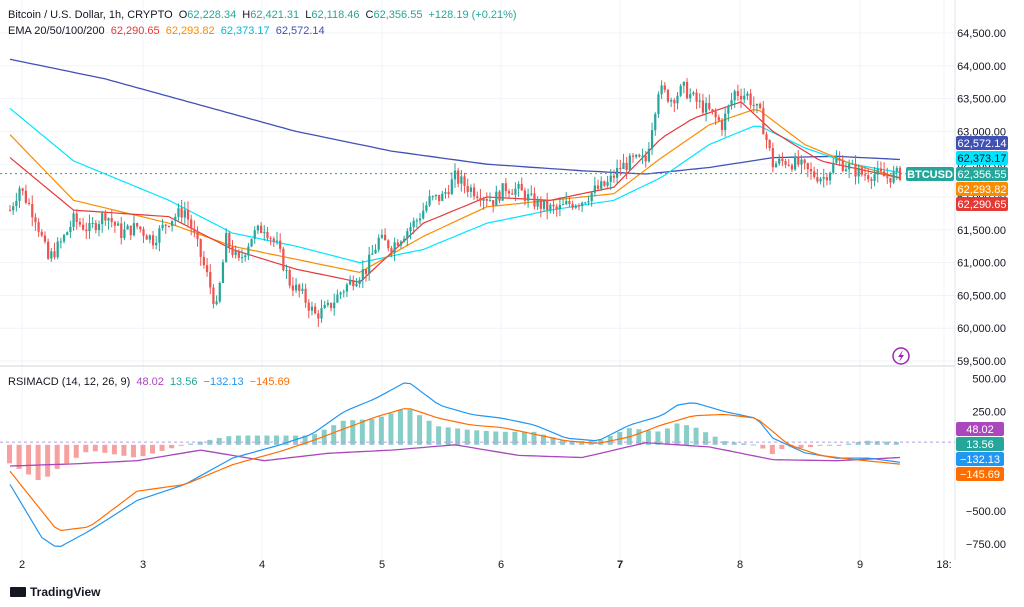 This screenshot has width=1024, height=607. What do you see at coordinates (246, 15) in the screenshot?
I see `high-label: H` at bounding box center [246, 15].